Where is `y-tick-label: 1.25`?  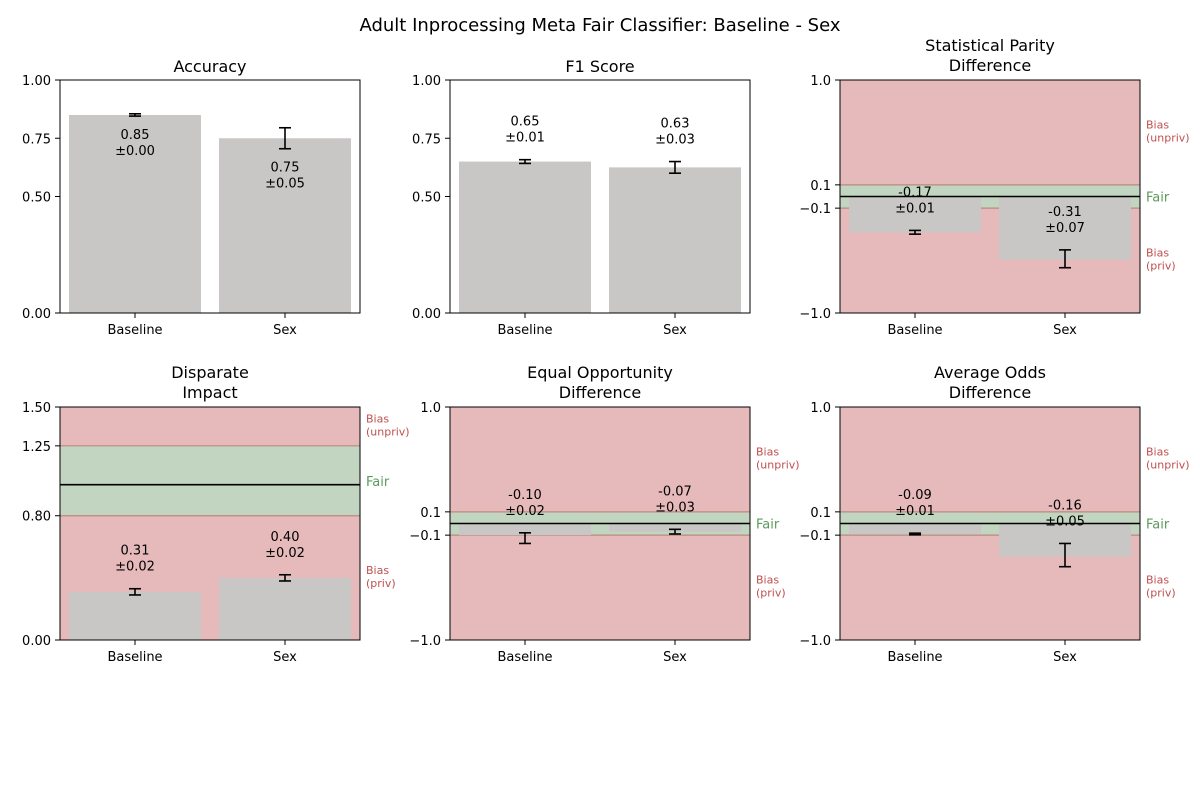
y-tick-label: 1.25 is located at coordinates (36, 447).